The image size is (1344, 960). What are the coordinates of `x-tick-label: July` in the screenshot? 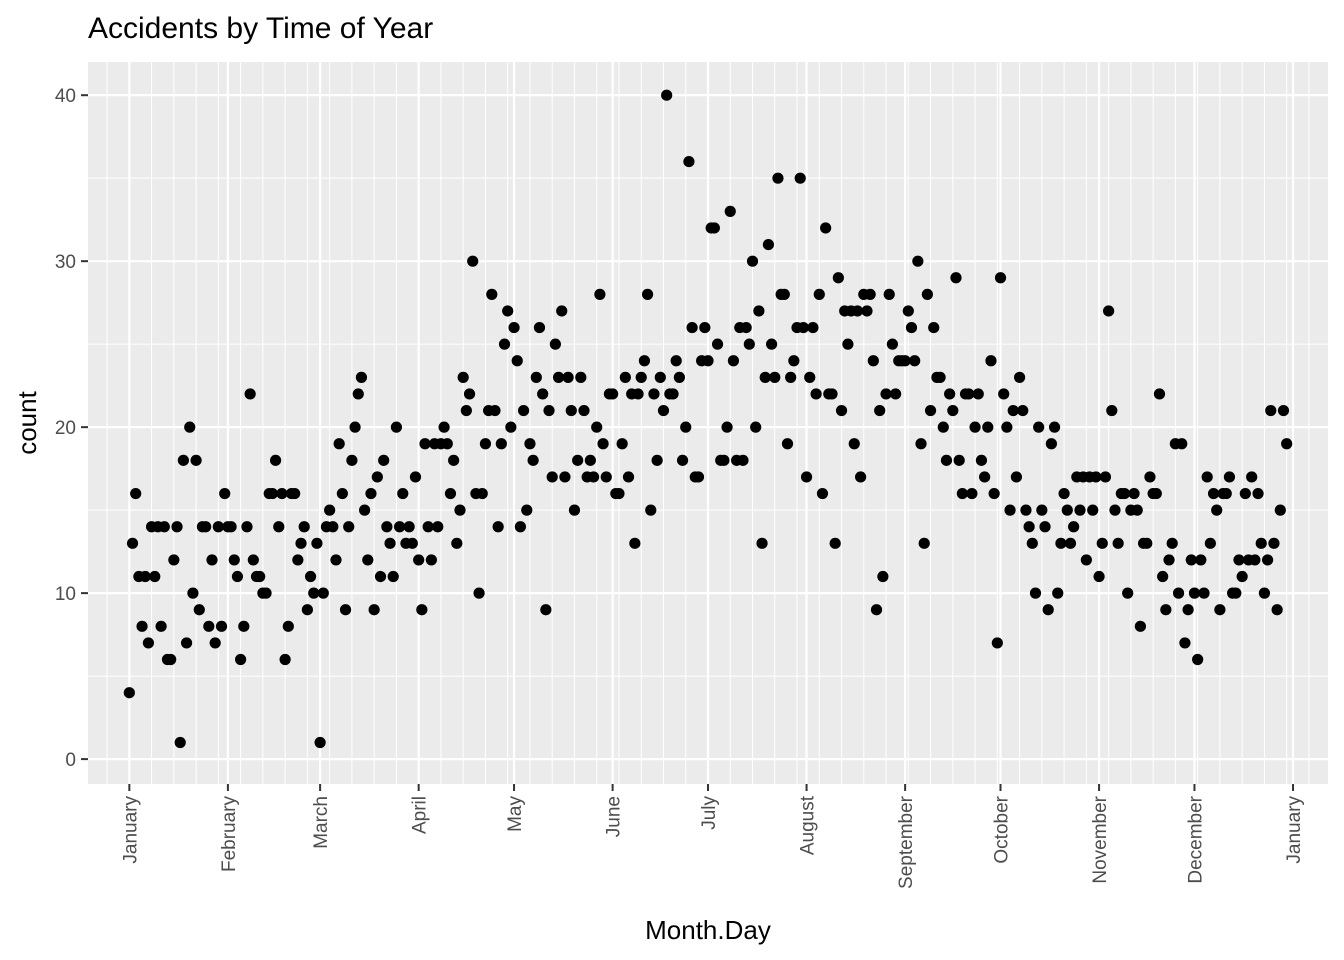 It's located at (709, 813).